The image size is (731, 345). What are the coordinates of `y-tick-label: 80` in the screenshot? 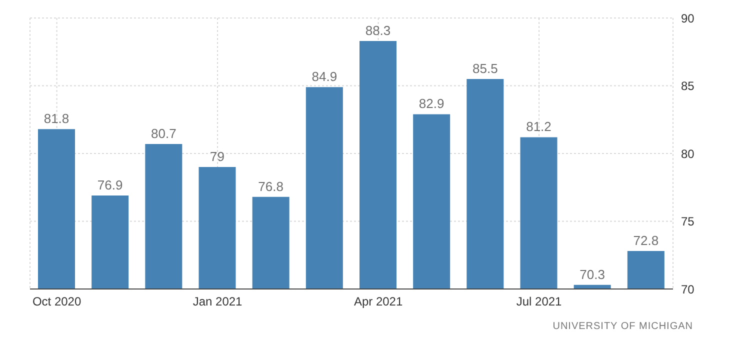 It's located at (688, 153).